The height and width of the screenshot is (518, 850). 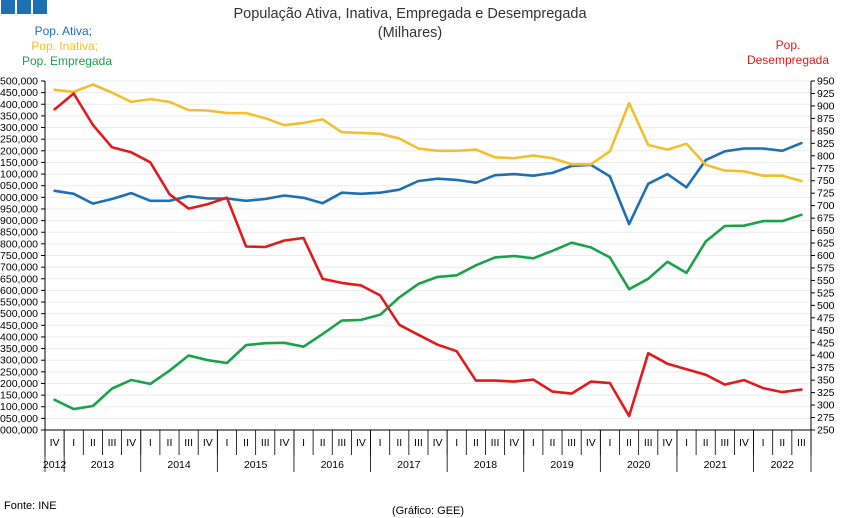 What do you see at coordinates (67, 61) in the screenshot?
I see `legend-label-empregada: Pop. Empregada` at bounding box center [67, 61].